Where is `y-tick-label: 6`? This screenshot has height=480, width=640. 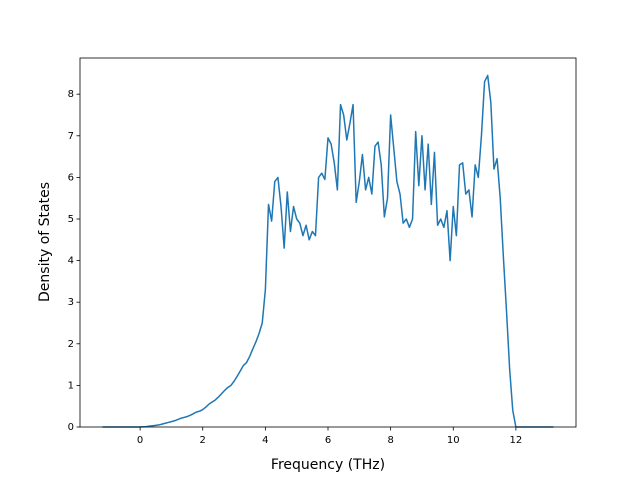 y-tick-label: 6 is located at coordinates (71, 177).